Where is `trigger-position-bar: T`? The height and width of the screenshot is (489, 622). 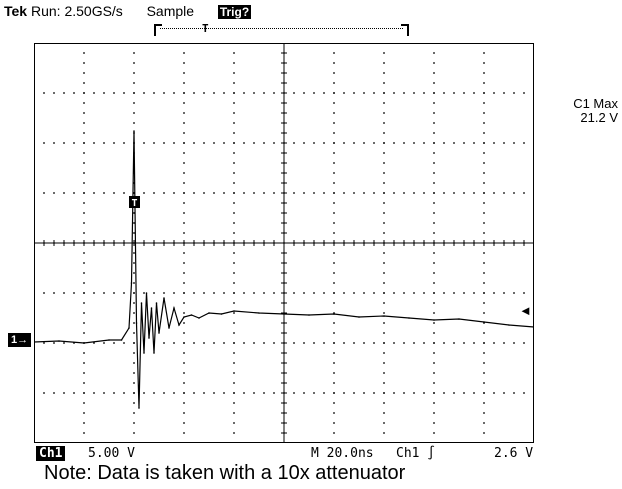 trigger-position-bar: T is located at coordinates (281, 29).